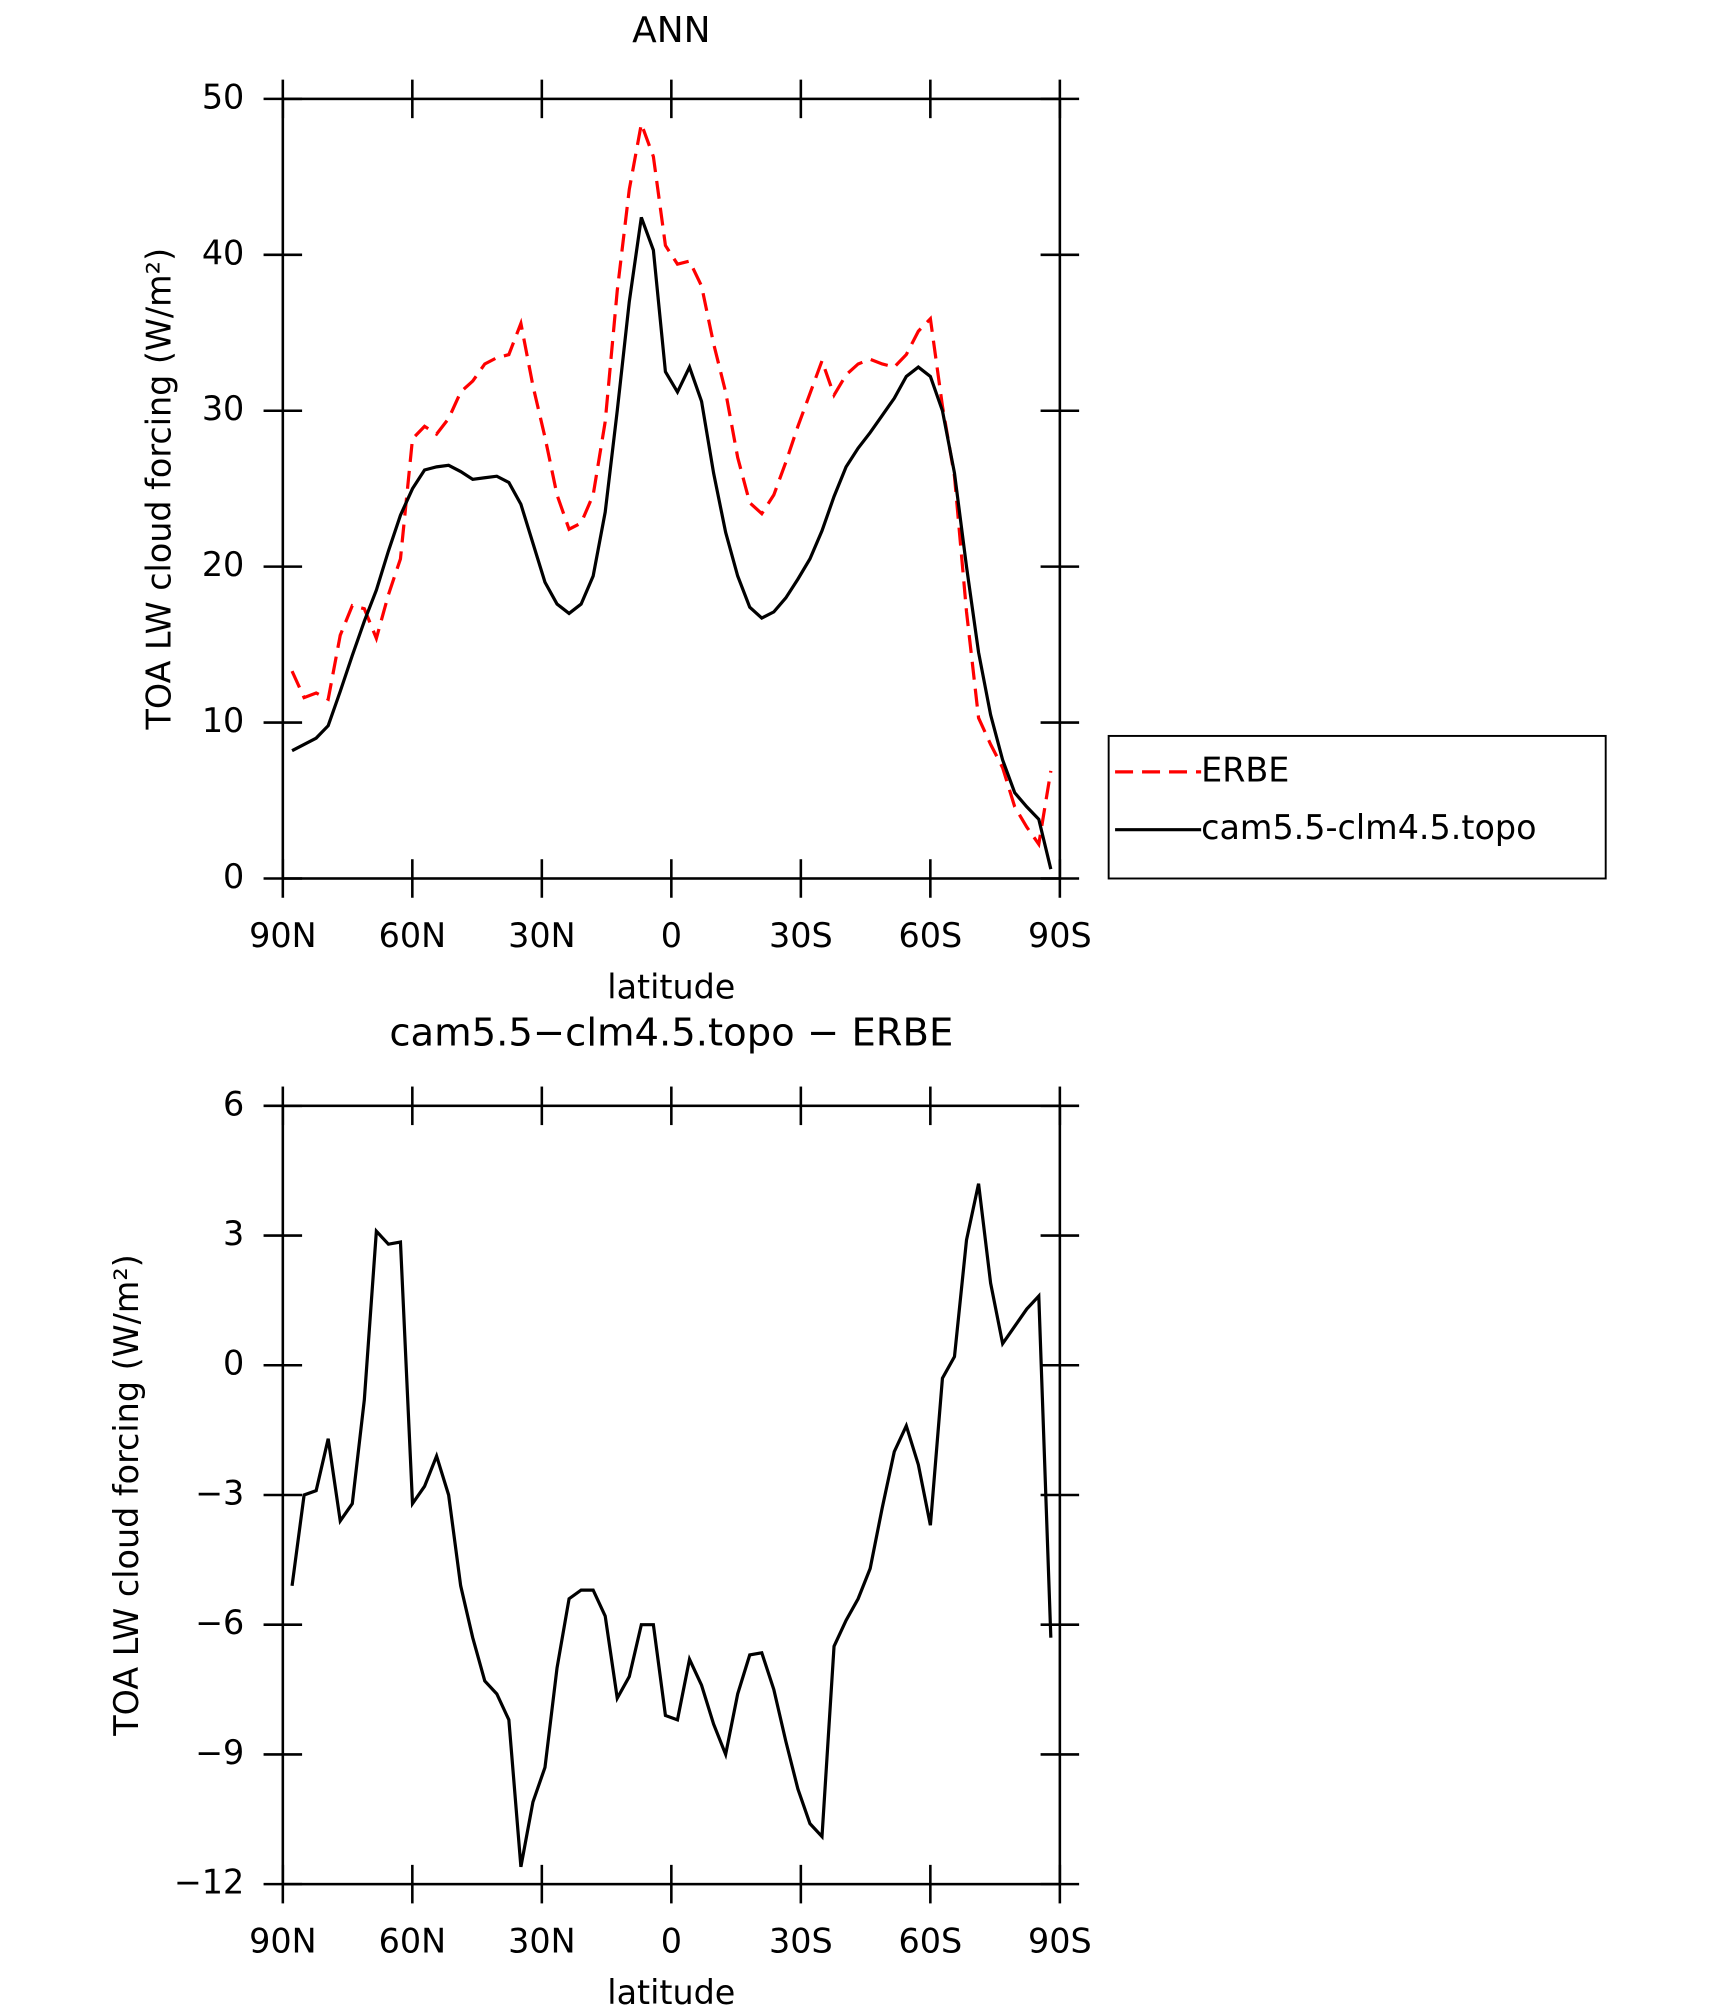 The height and width of the screenshot is (2010, 1710). Describe the element at coordinates (223, 252) in the screenshot. I see `y-tick-label: 40` at that location.